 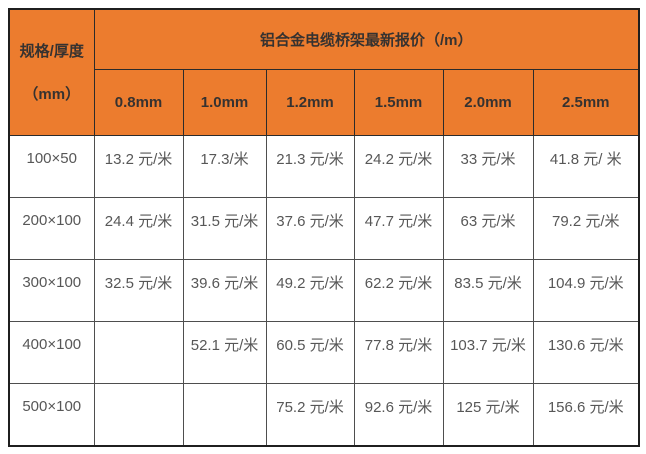 I want to click on spec-cell: 100×50, so click(x=51, y=166).